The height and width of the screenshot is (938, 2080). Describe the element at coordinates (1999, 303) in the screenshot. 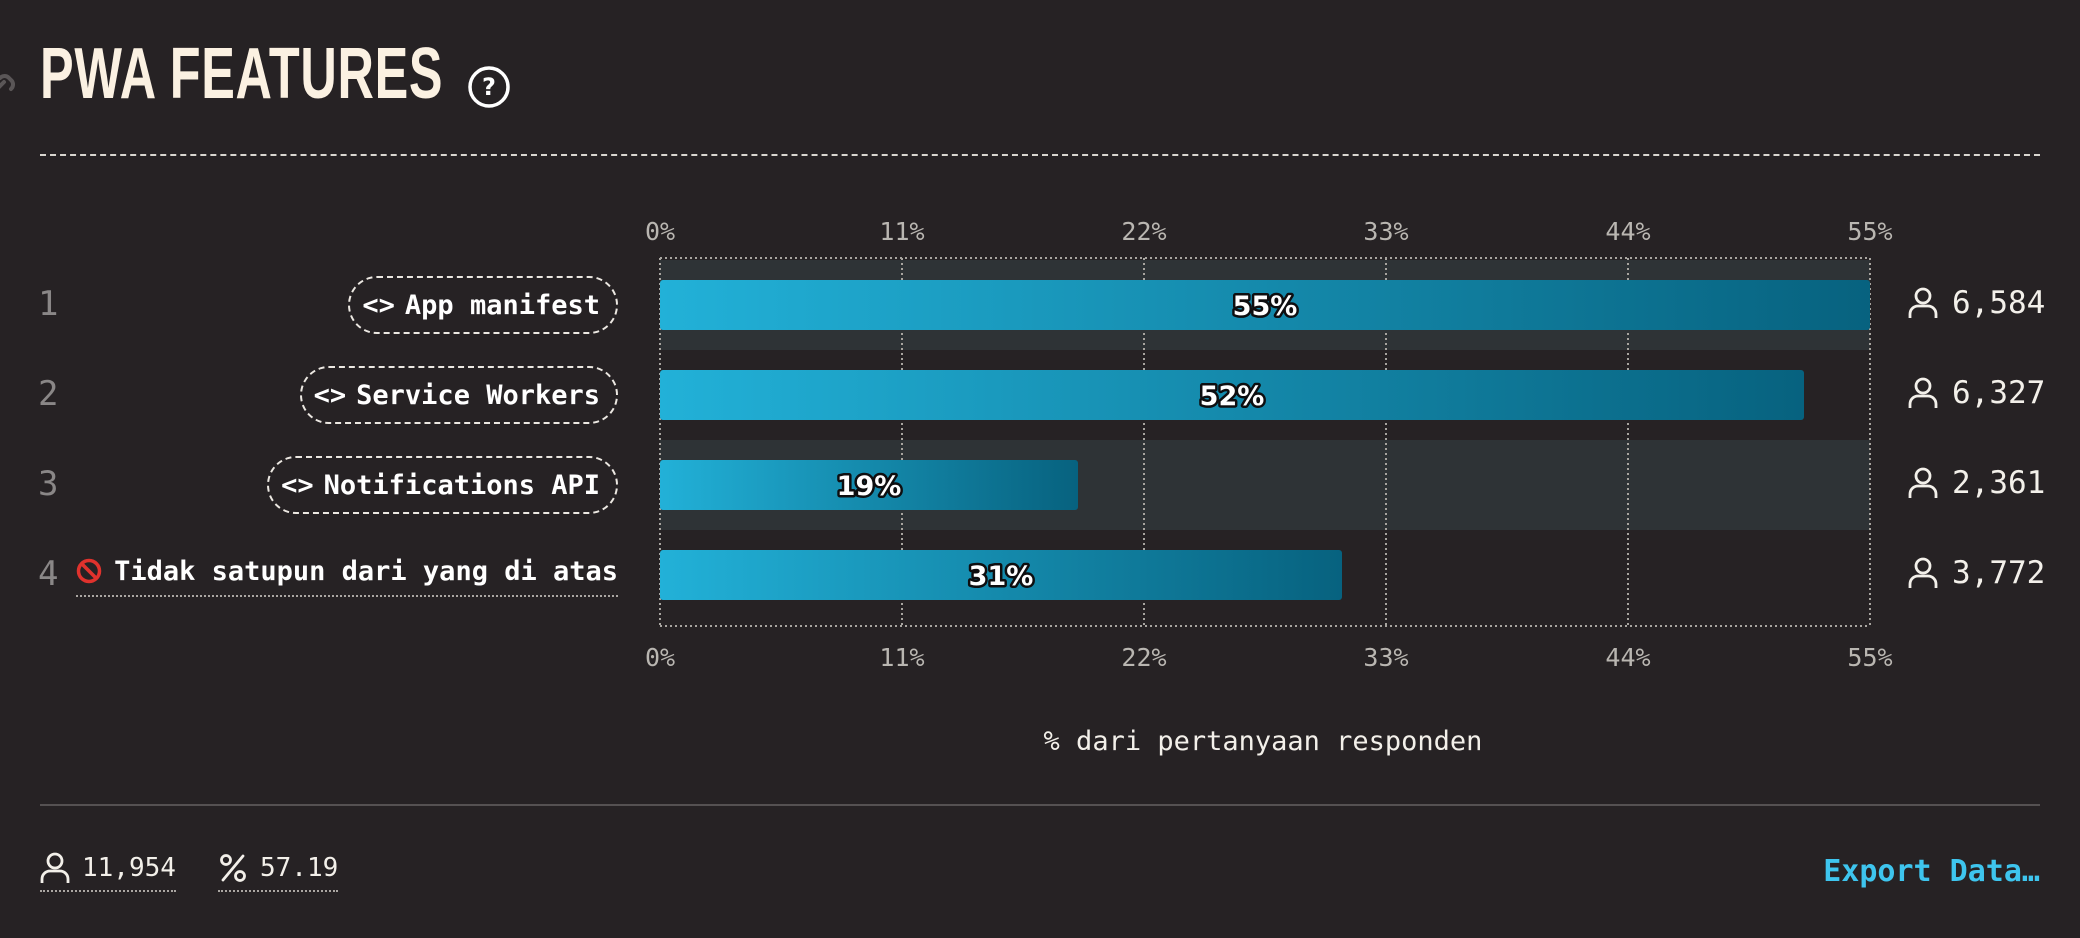

I see `respondent-count-value: 6,584` at that location.